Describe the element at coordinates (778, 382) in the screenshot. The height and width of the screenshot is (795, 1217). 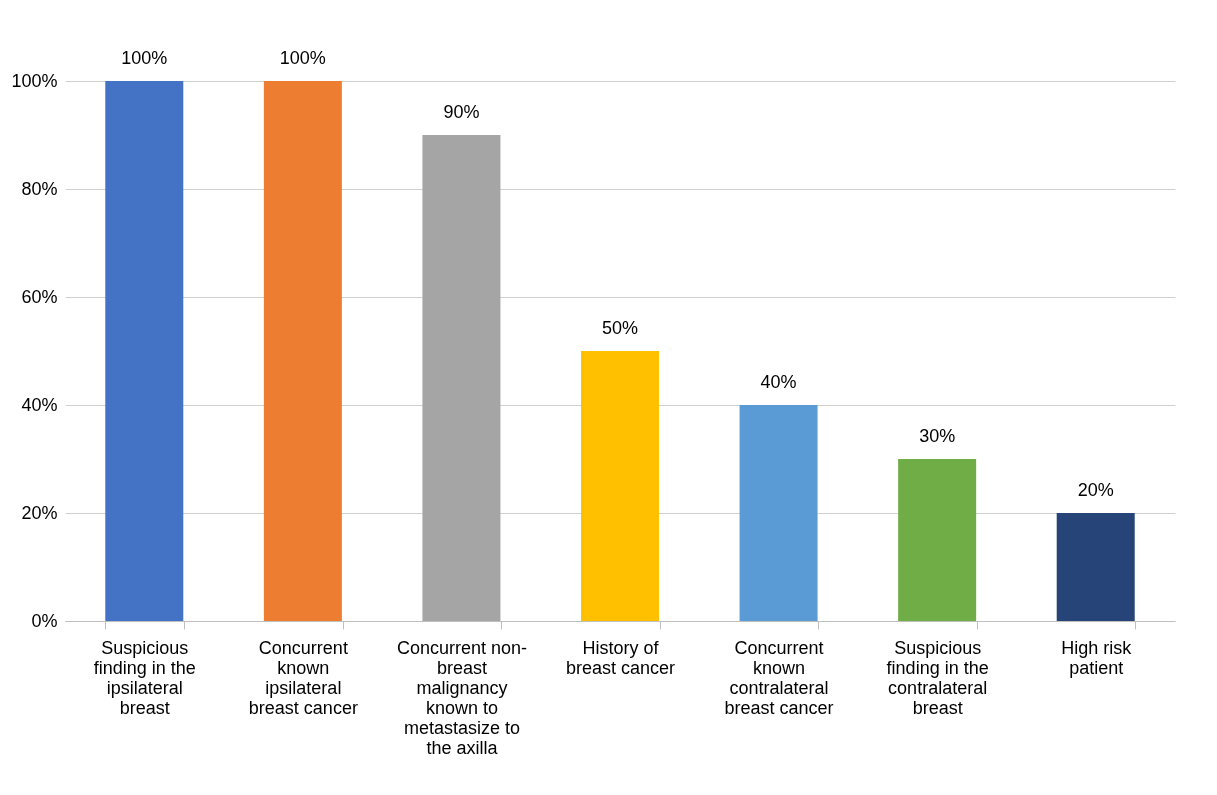
I see `data-label: 40%` at that location.